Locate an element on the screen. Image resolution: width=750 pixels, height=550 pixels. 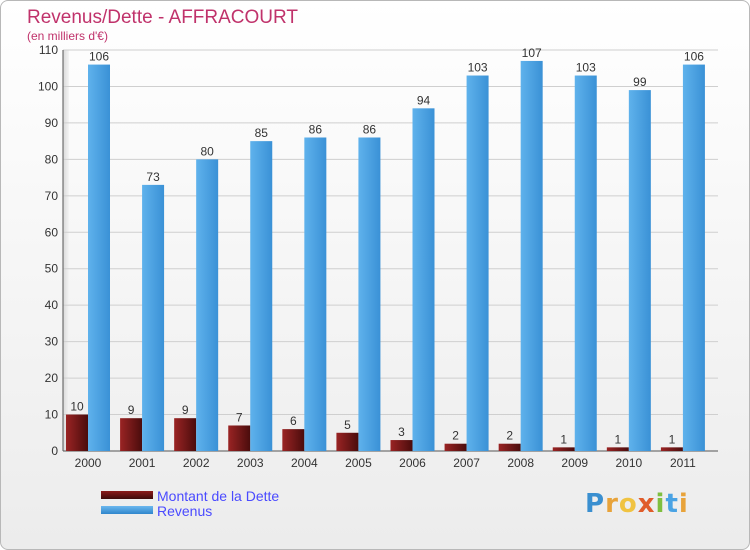
legend-label-debt: Montant de la Dette is located at coordinates (218, 496).